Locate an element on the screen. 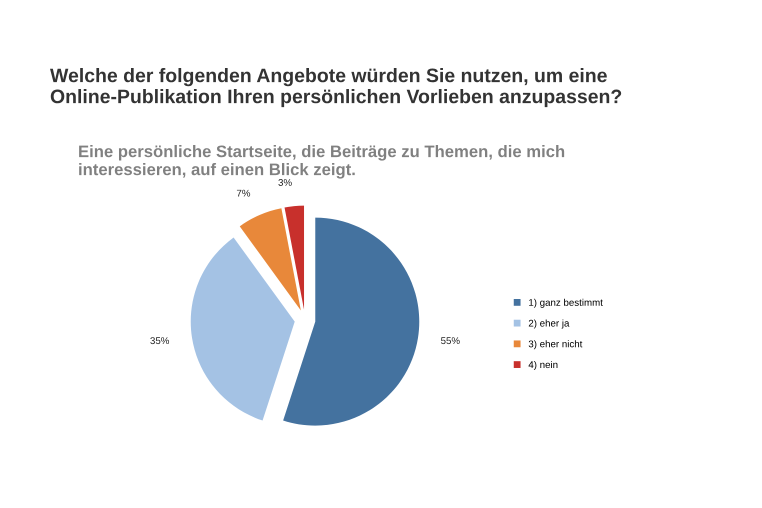  legend-label: 2) eher ja is located at coordinates (549, 324).